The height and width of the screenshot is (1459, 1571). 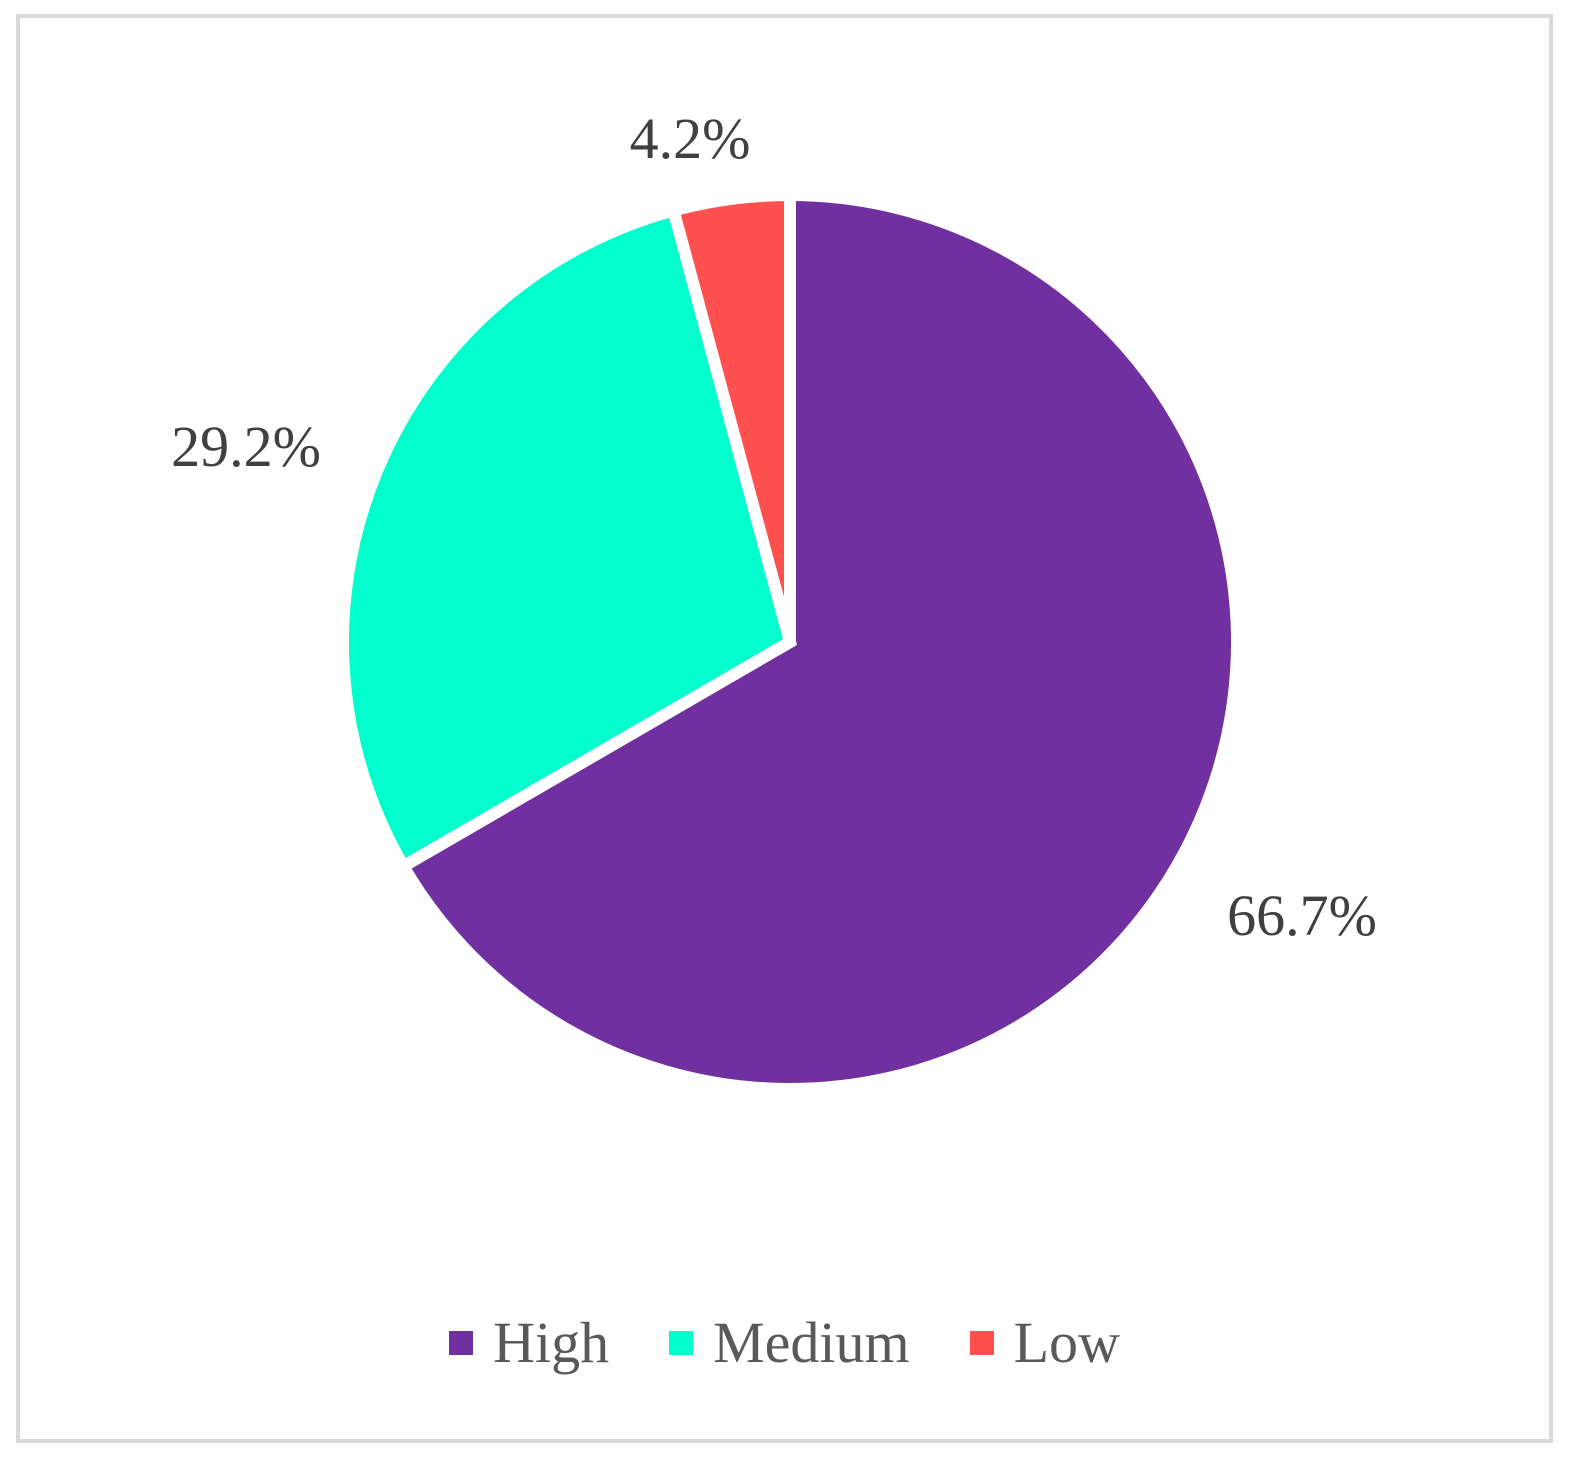 What do you see at coordinates (567, 539) in the screenshot?
I see `pie-slice-medium` at bounding box center [567, 539].